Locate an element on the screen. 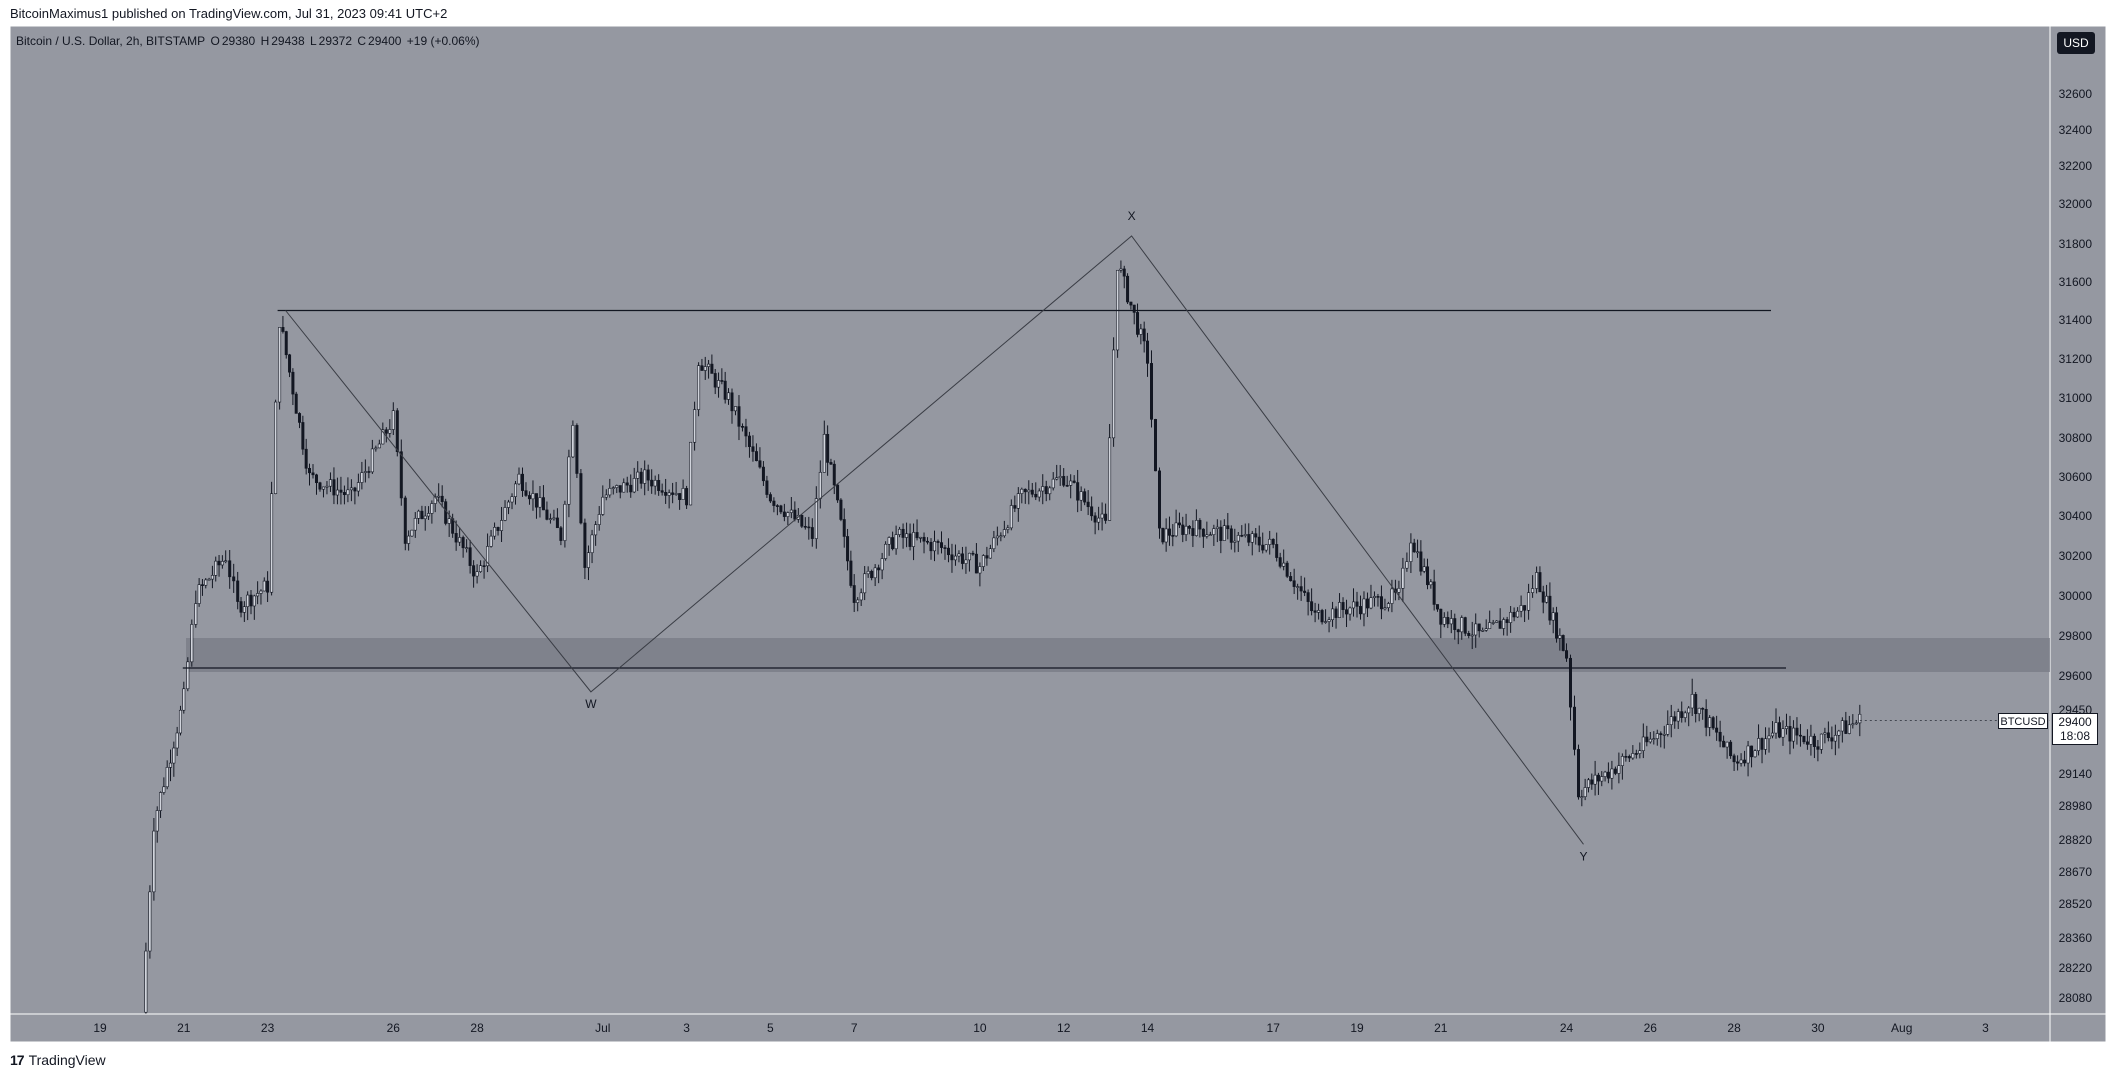 Image resolution: width=2114 pixels, height=1079 pixels. y-tick-label: 28670 is located at coordinates (2076, 872).